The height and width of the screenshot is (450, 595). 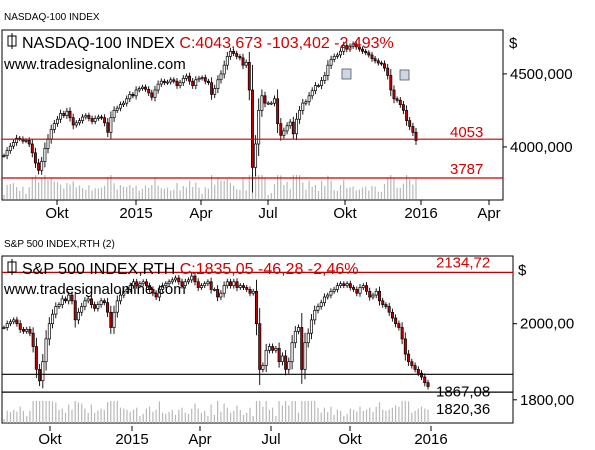 What do you see at coordinates (513, 43) in the screenshot?
I see `panel1-currency-symbol: $` at bounding box center [513, 43].